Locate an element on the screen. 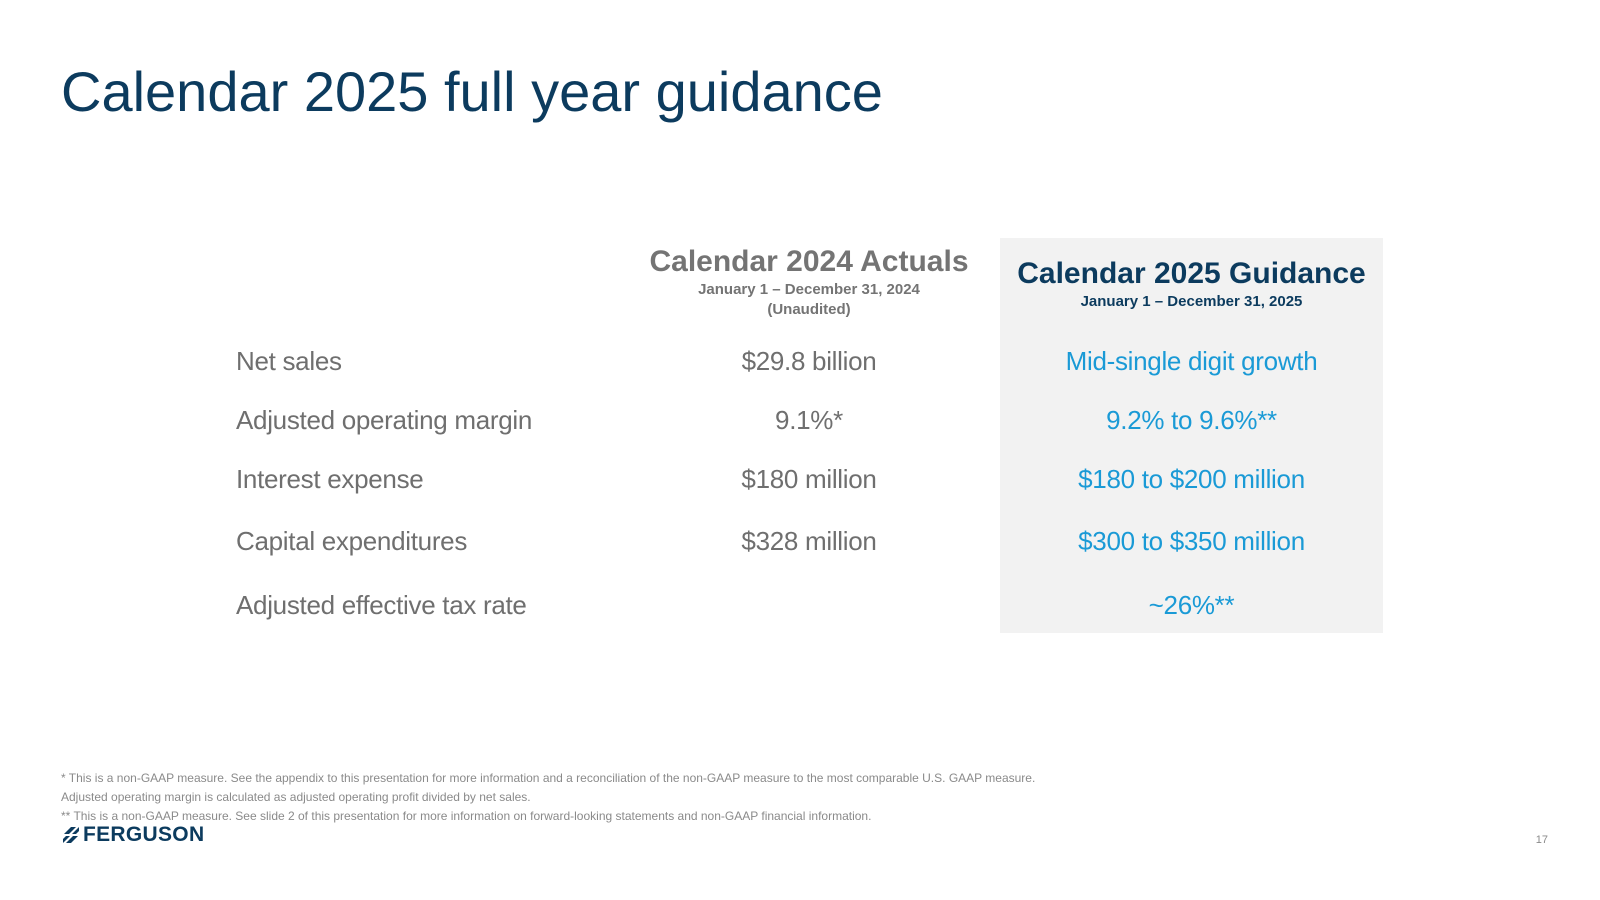  row-actual-value: $328 million is located at coordinates (809, 541).